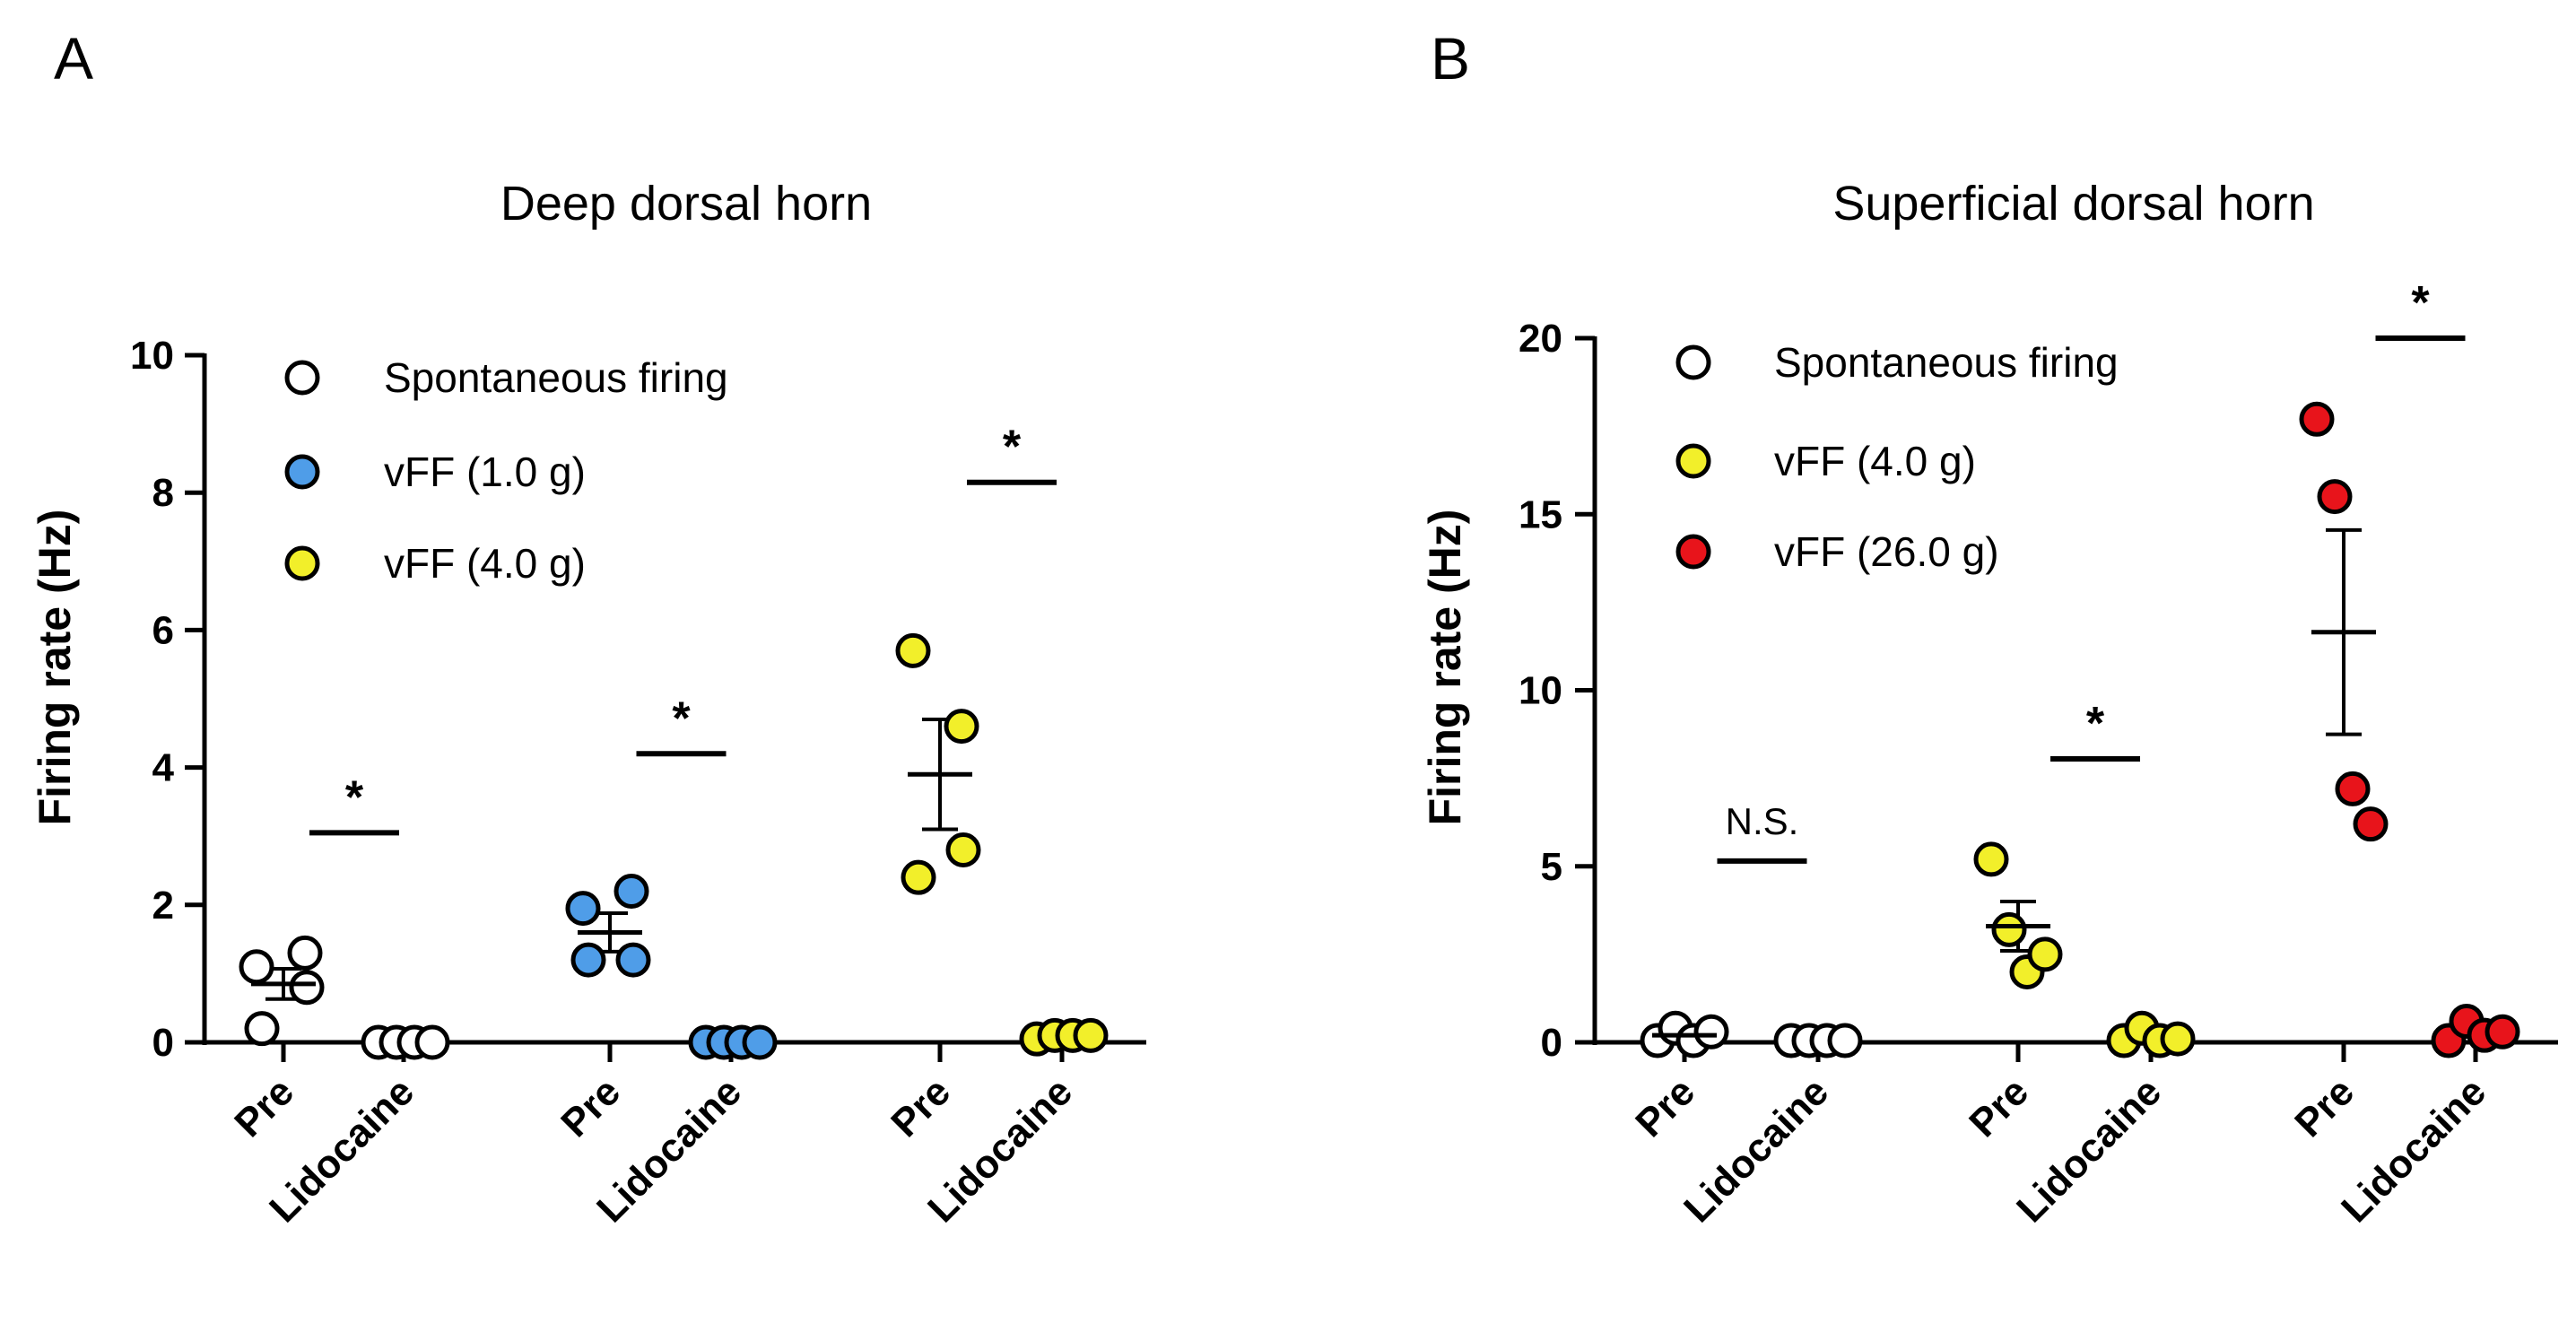 This screenshot has height=1324, width=2576. What do you see at coordinates (1551, 867) in the screenshot?
I see `y-tick-label: 5` at bounding box center [1551, 867].